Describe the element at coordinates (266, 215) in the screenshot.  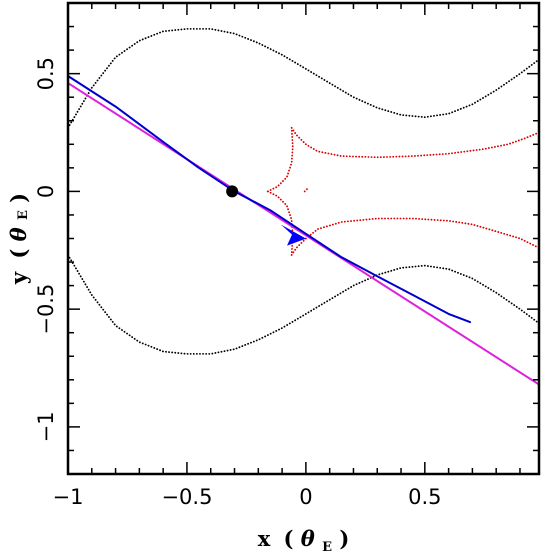
I see `marker-layer` at that location.